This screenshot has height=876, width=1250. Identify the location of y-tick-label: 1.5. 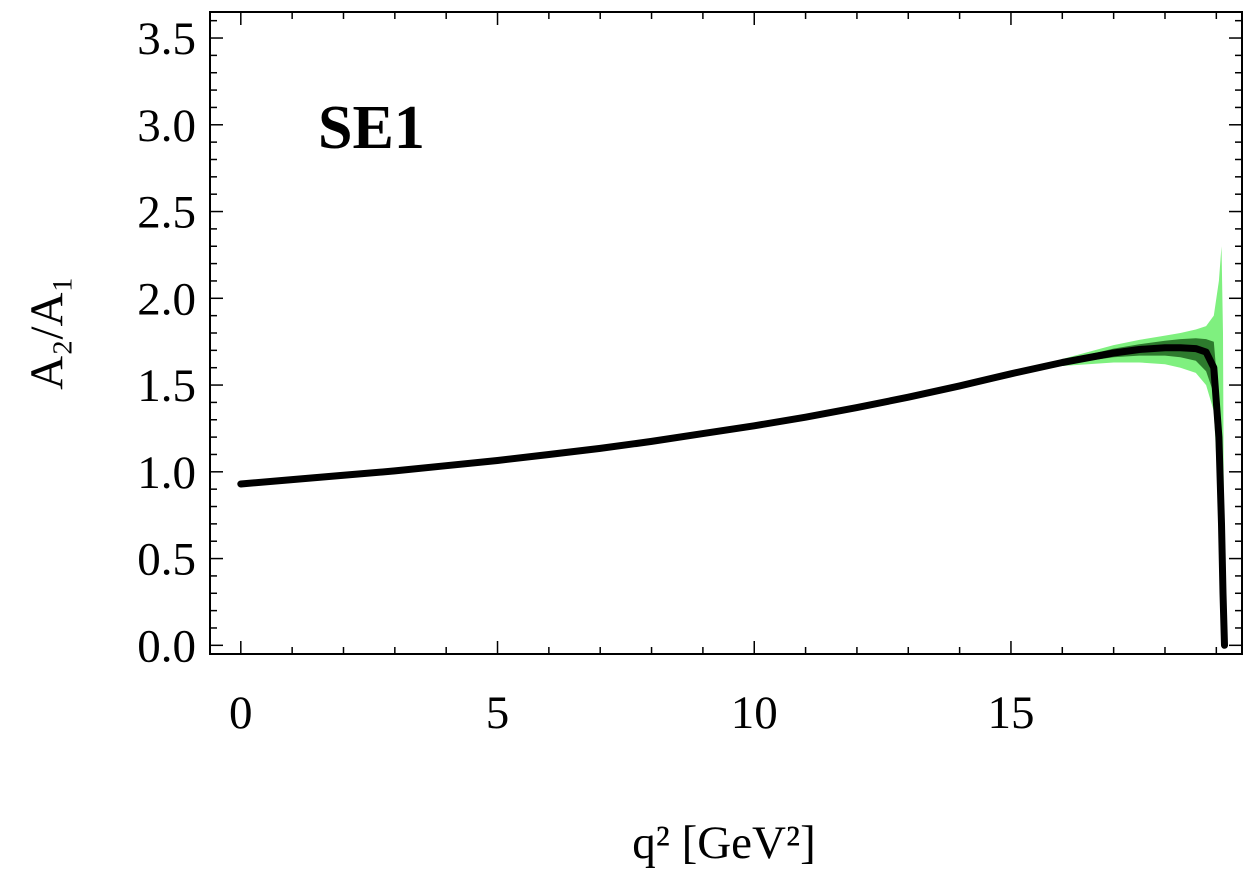
(166, 386).